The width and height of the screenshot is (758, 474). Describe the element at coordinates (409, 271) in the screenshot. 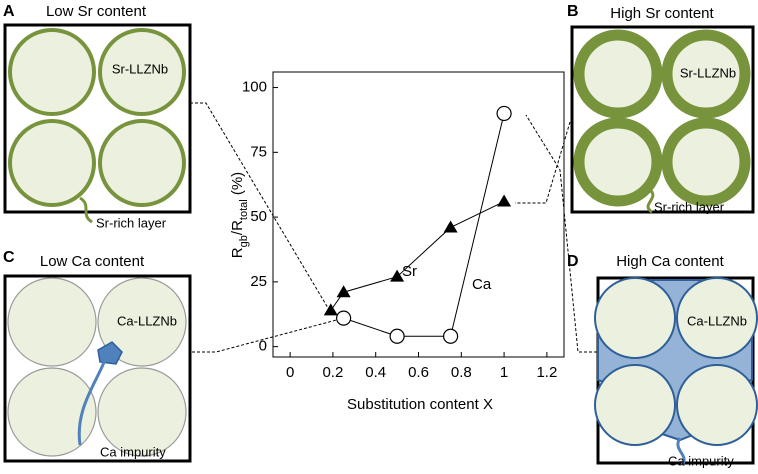

I see `series-label: Sr` at that location.